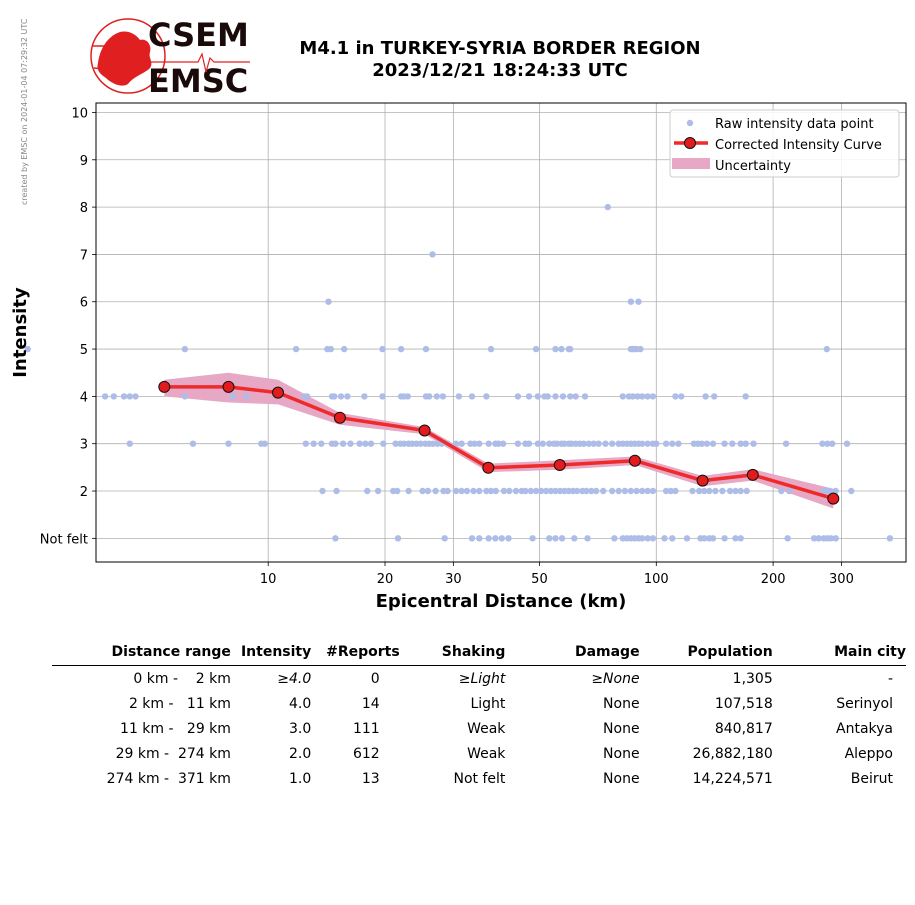 The height and width of the screenshot is (905, 915). I want to click on x-tick-label: 100, so click(656, 579).